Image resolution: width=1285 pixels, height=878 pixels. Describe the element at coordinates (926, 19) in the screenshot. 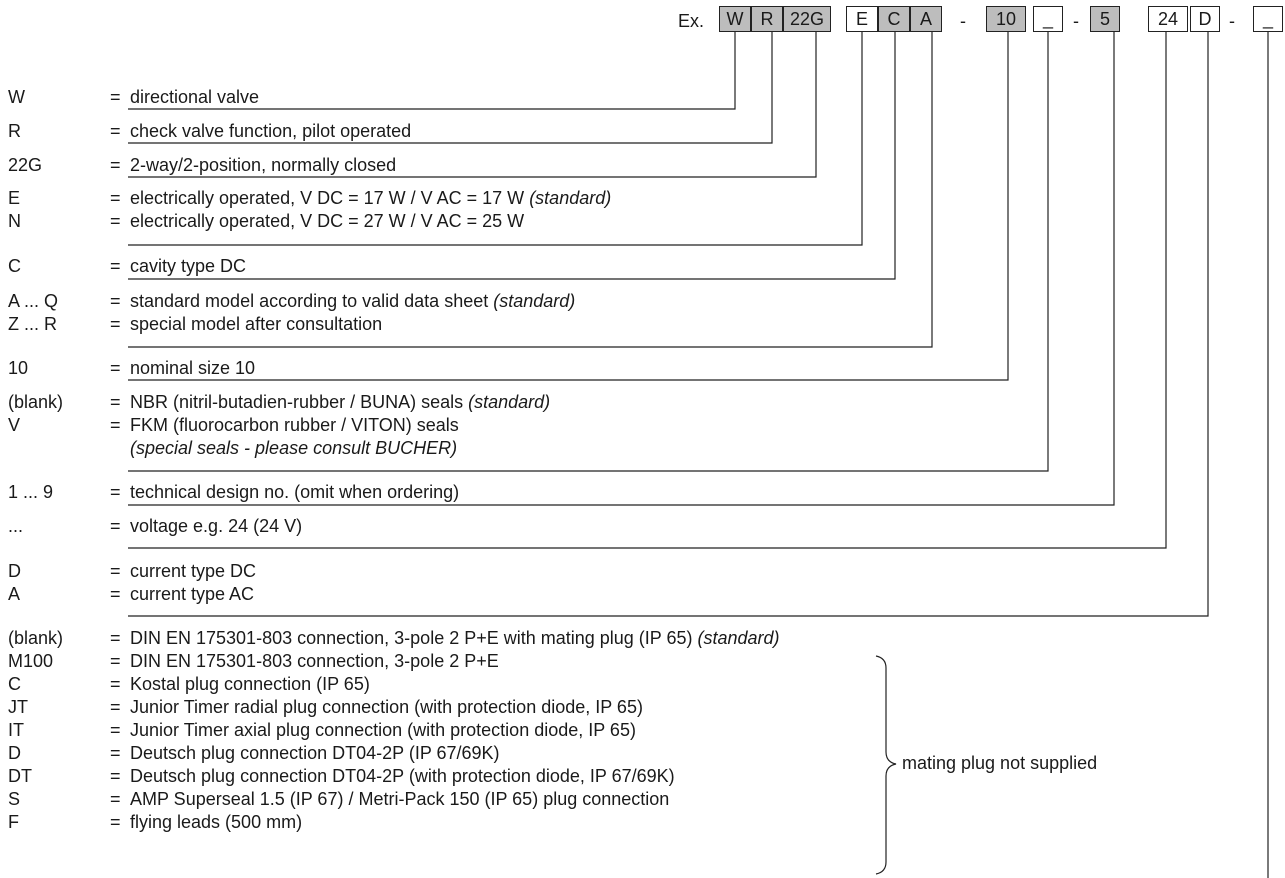

I see `code-box-a: A` at that location.